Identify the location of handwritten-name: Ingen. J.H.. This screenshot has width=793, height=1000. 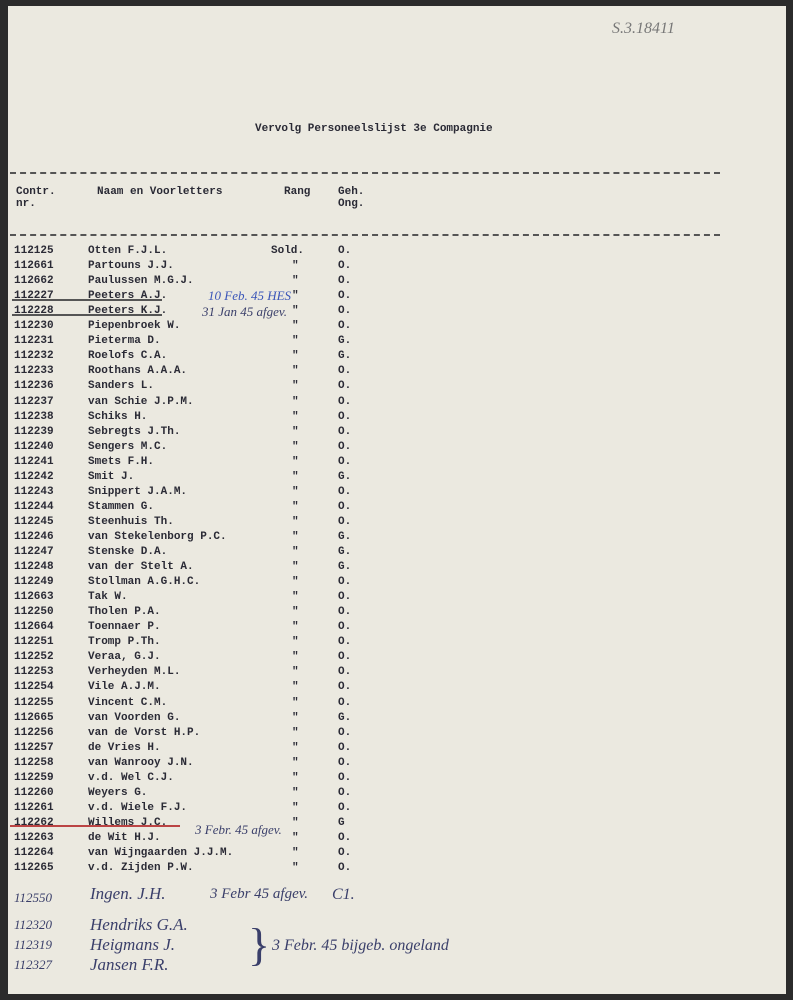
(128, 893).